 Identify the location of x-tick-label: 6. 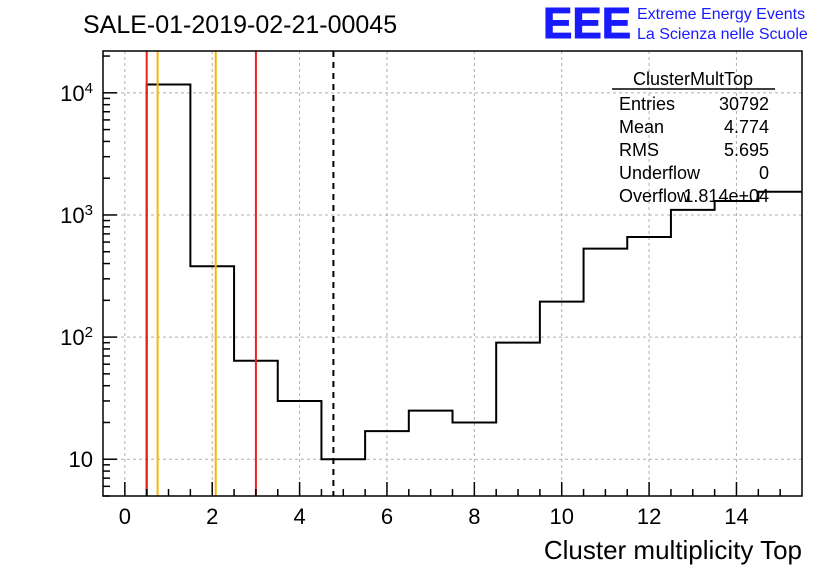
(387, 516).